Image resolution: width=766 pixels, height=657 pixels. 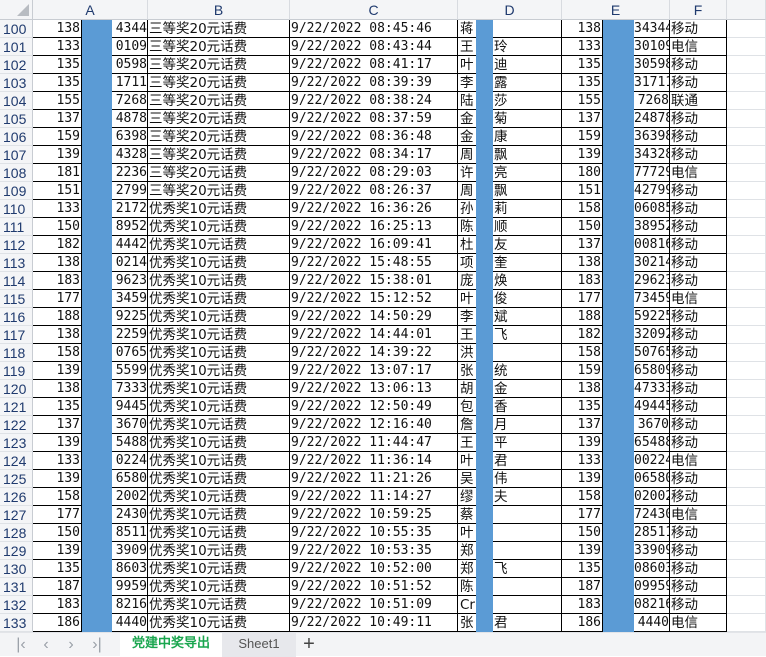 What do you see at coordinates (130, 443) in the screenshot?
I see `cell-a-suffix: 5488` at bounding box center [130, 443].